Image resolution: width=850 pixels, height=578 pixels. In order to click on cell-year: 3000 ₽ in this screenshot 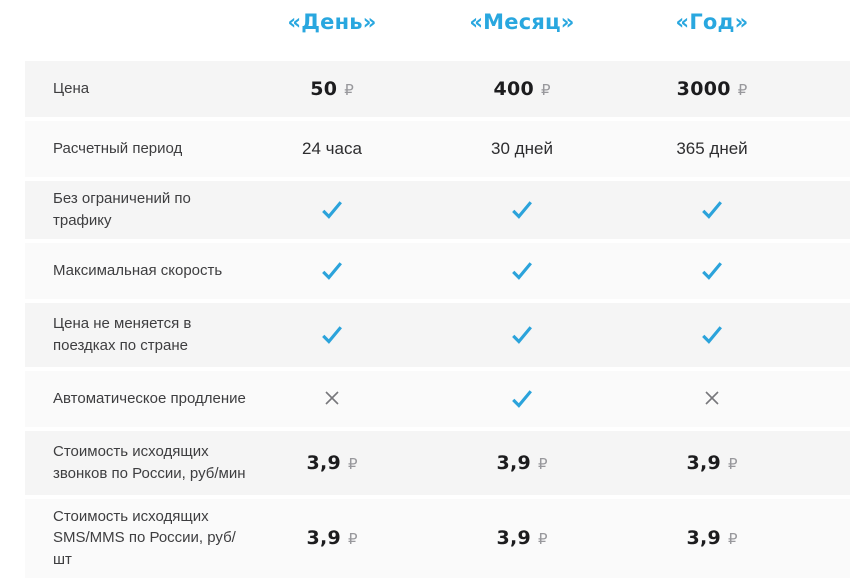, I will do `click(712, 89)`.